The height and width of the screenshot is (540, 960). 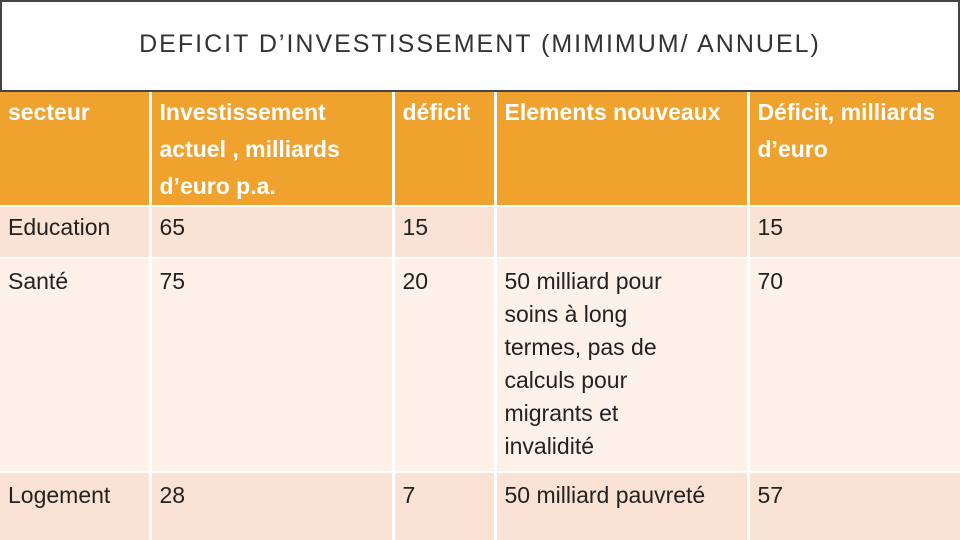 I want to click on header-cell: Déficit, milliards d’euro, so click(x=853, y=149).